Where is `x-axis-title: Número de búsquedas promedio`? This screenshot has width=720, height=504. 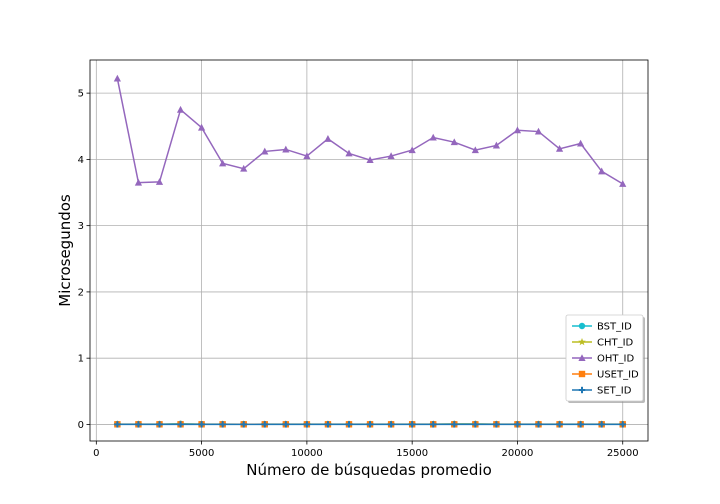 x-axis-title: Número de búsquedas promedio is located at coordinates (369, 470).